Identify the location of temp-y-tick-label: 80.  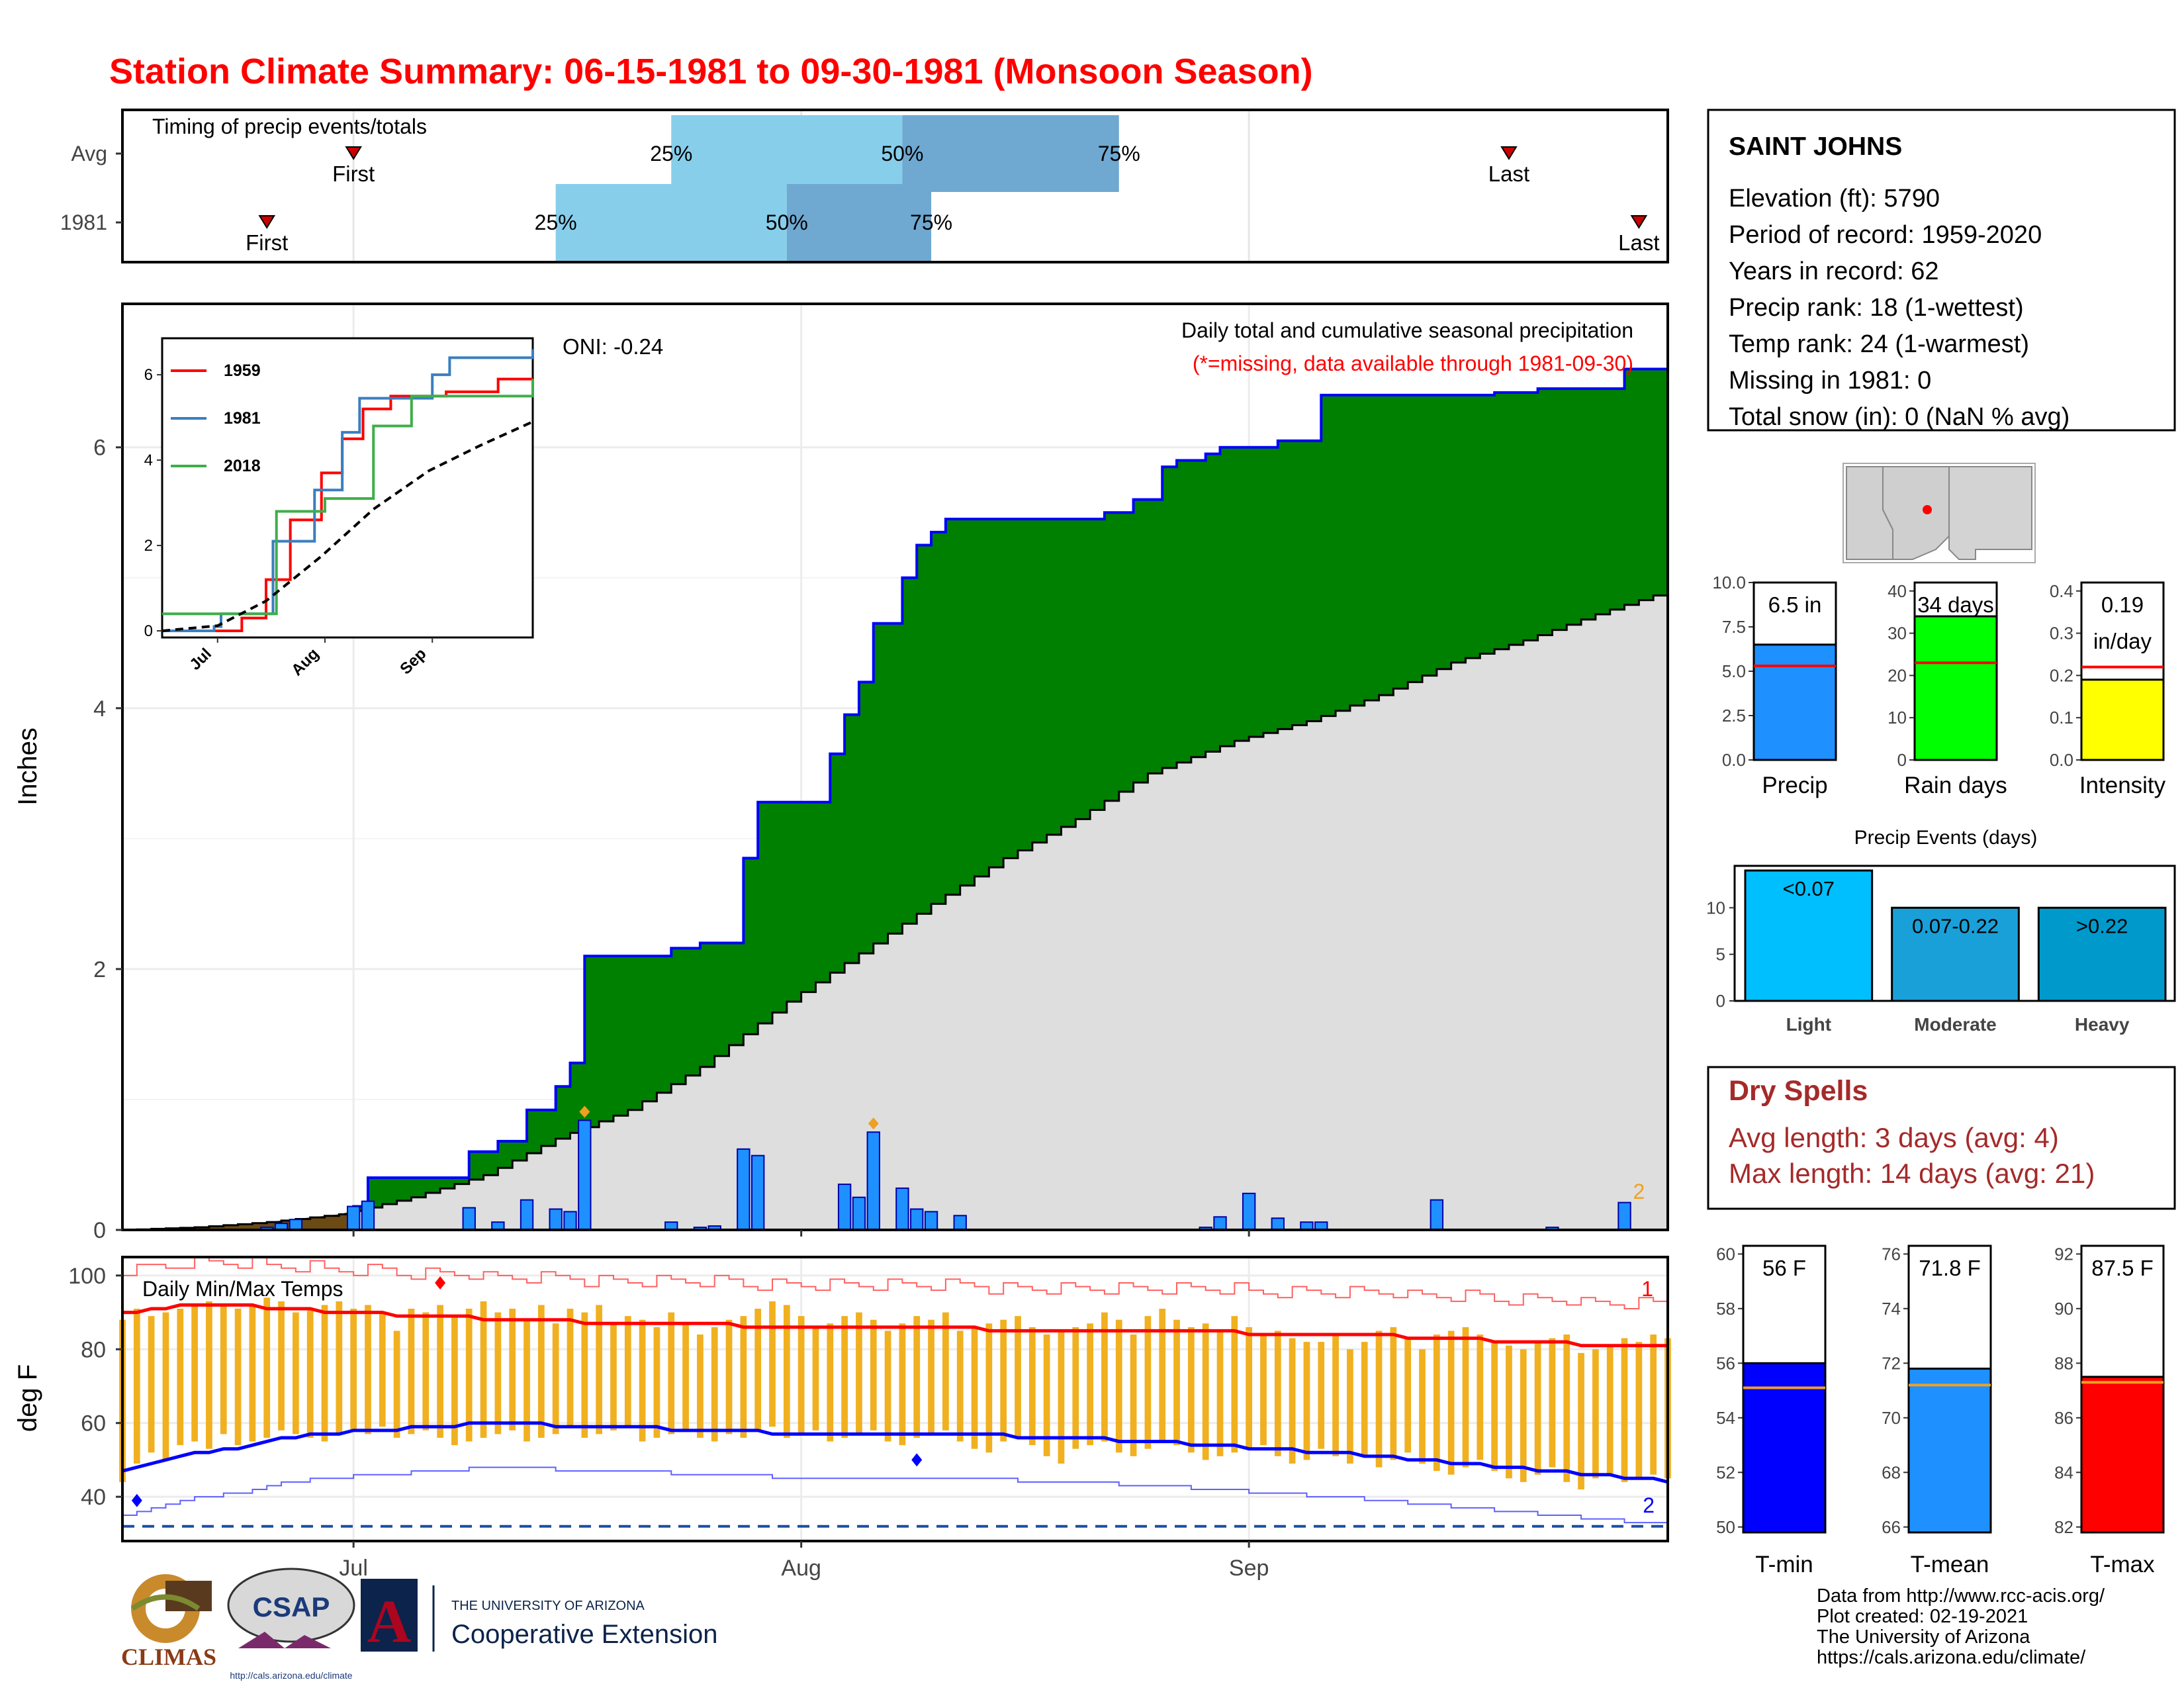
(93, 1349).